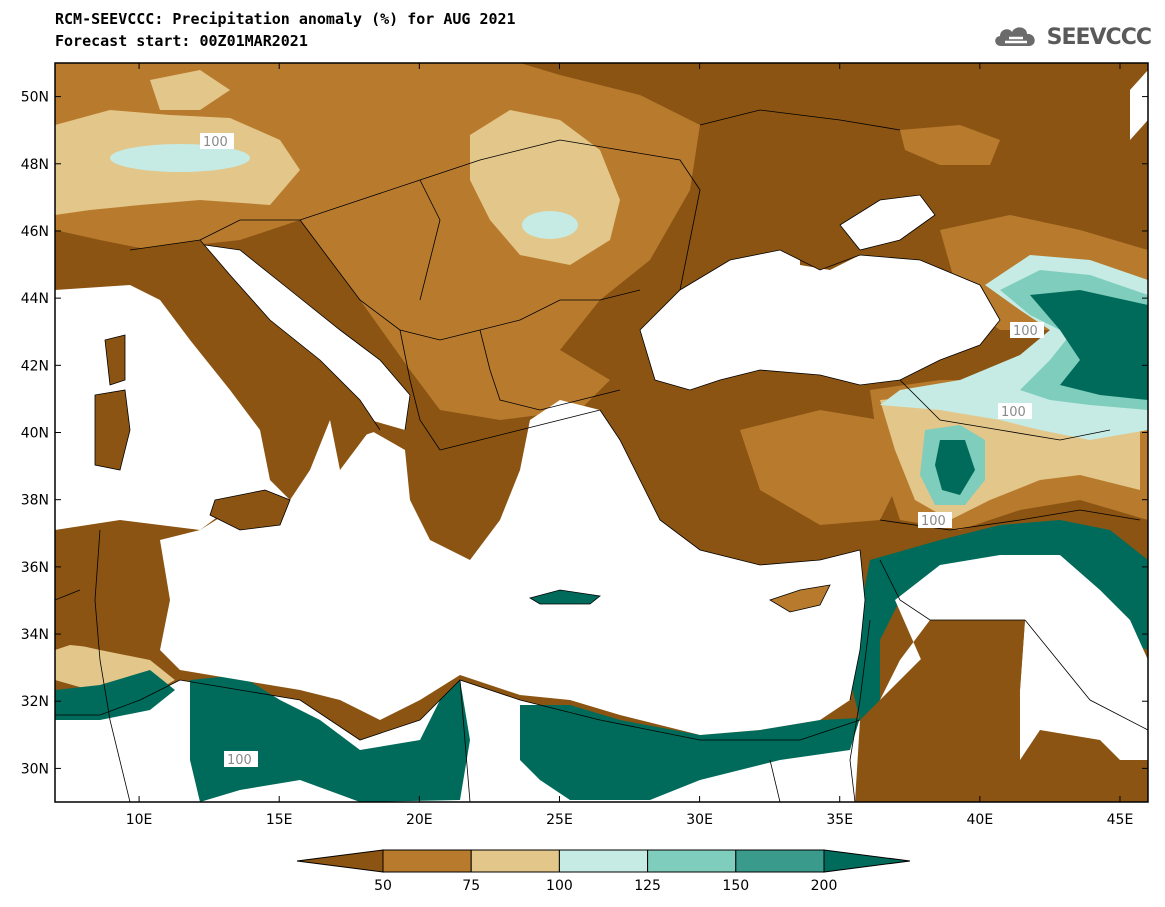  Describe the element at coordinates (383, 886) in the screenshot. I see `colorbar-tick-label: 50` at that location.